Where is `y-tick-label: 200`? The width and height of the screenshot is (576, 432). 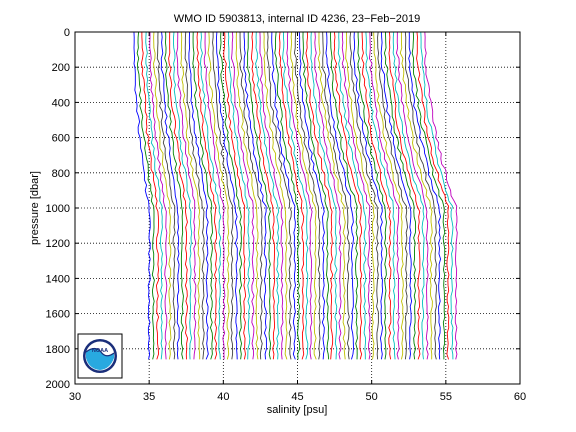 y-tick-label: 200 is located at coordinates (61, 68).